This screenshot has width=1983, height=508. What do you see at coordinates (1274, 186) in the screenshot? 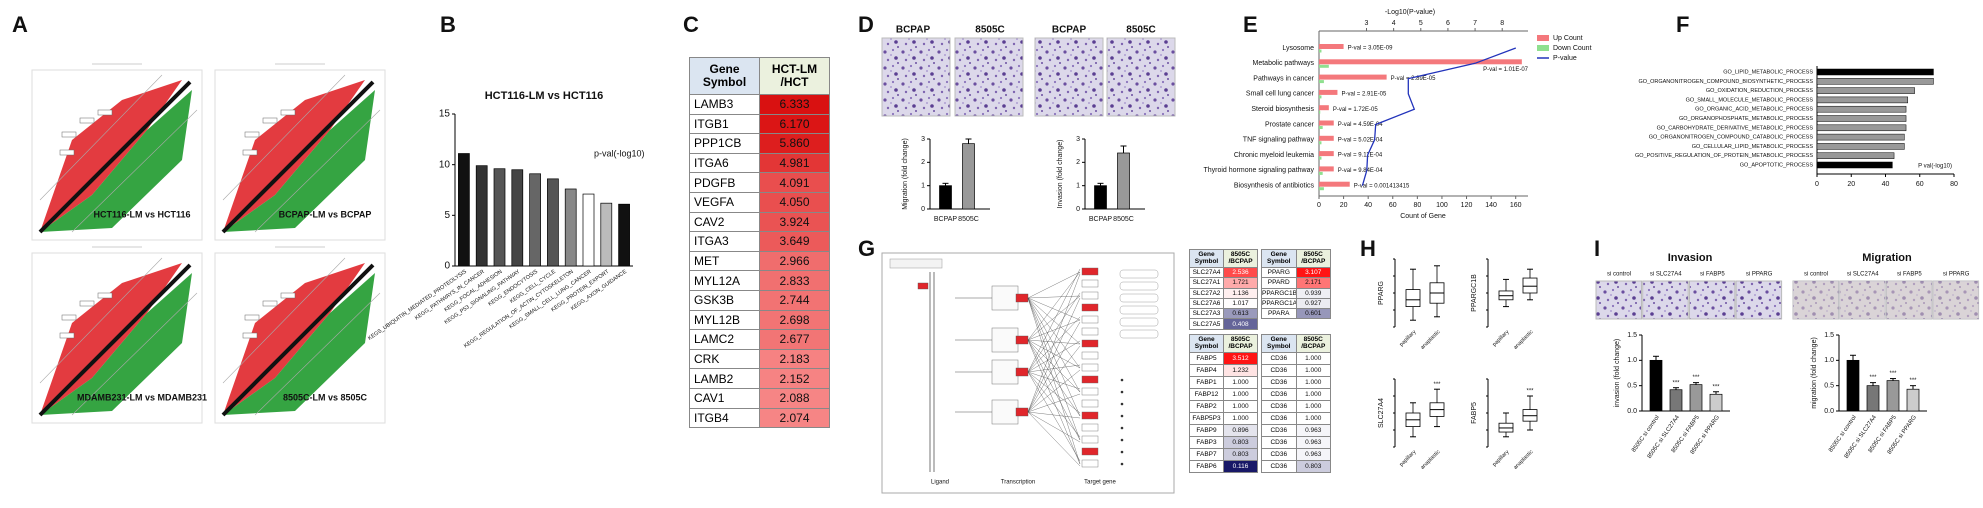
I see `category-label: Biosynthesis of antibiotics` at bounding box center [1274, 186].